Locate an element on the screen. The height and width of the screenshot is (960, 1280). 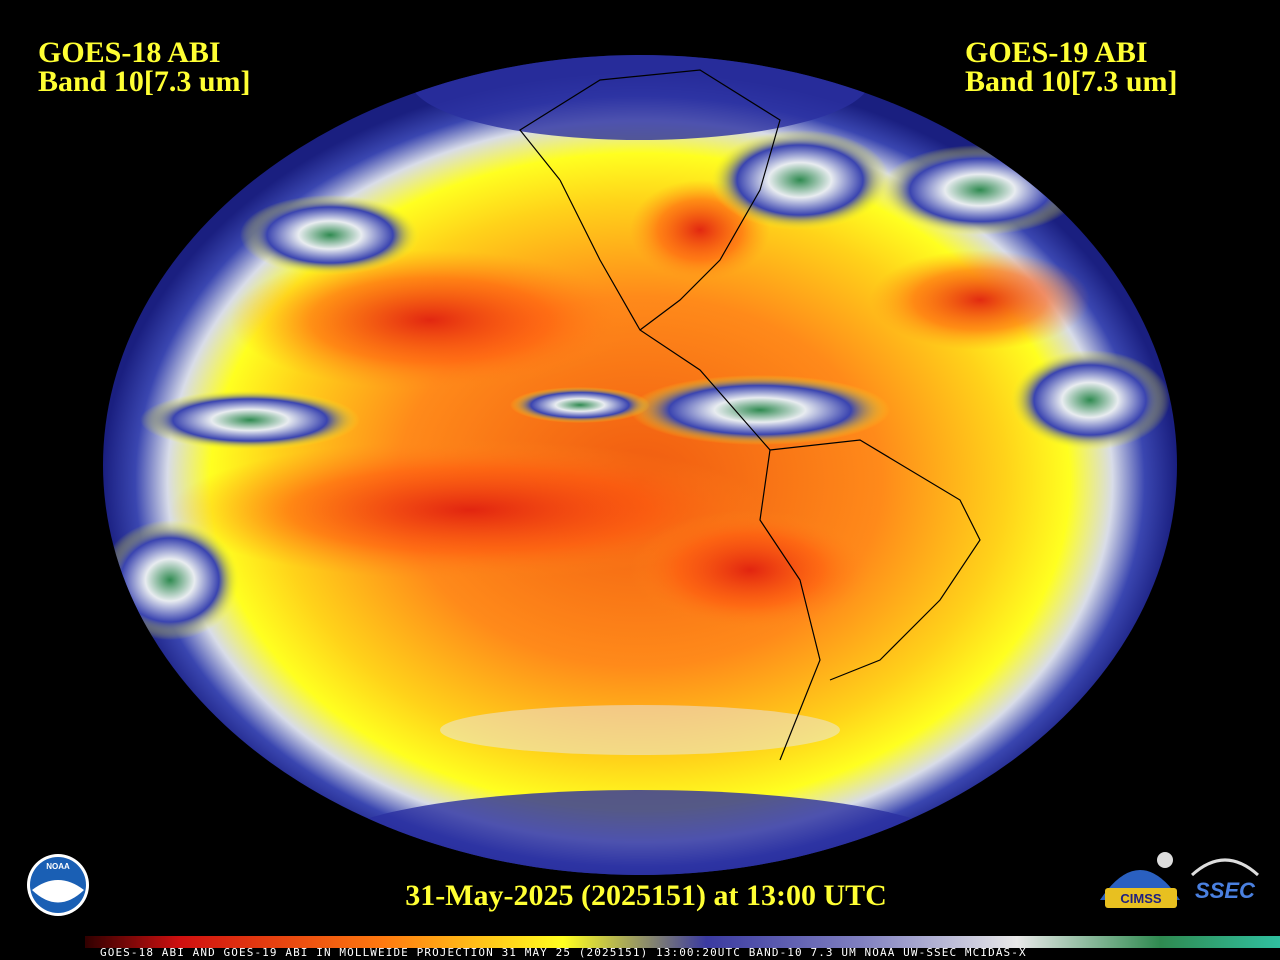
noaa-label: NOAA is located at coordinates (58, 866).